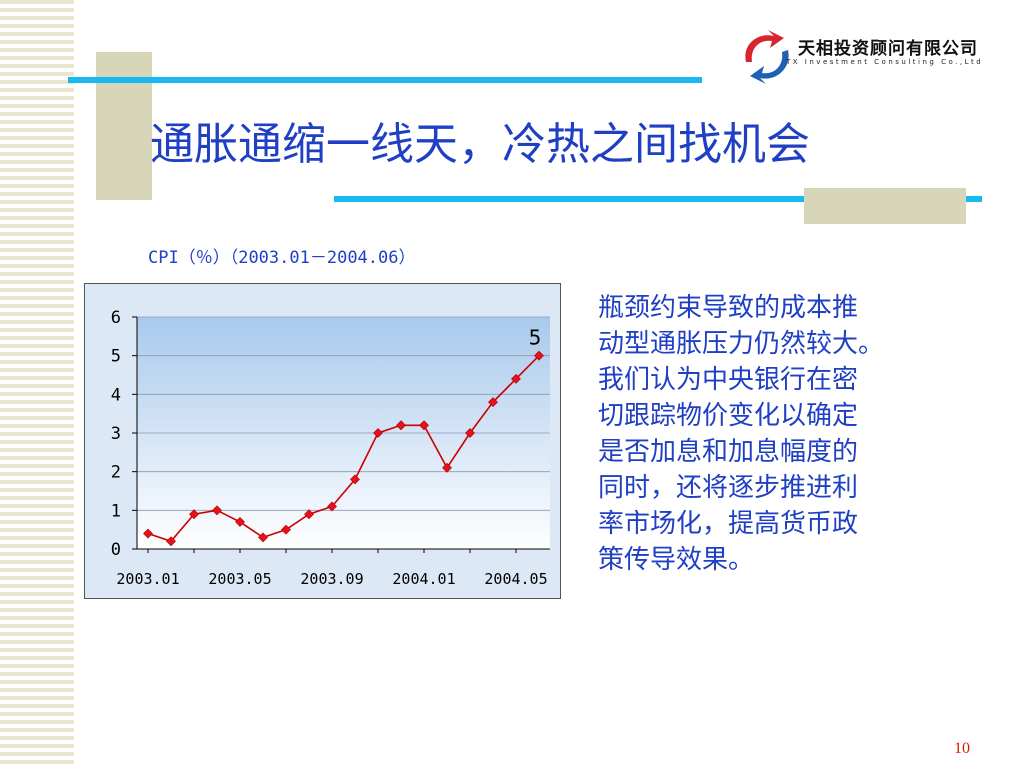 The height and width of the screenshot is (768, 1024). What do you see at coordinates (331, 579) in the screenshot?
I see `x-tick-label: 2003.09` at bounding box center [331, 579].